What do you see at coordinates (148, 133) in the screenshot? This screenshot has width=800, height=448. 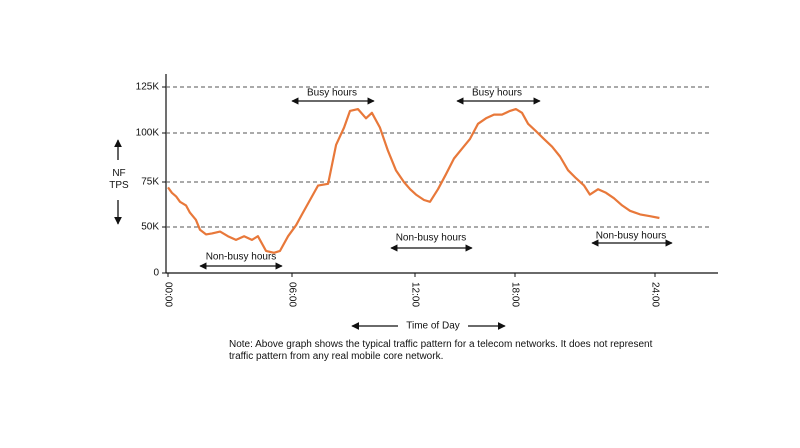 I see `y-tick-label: 100K` at bounding box center [148, 133].